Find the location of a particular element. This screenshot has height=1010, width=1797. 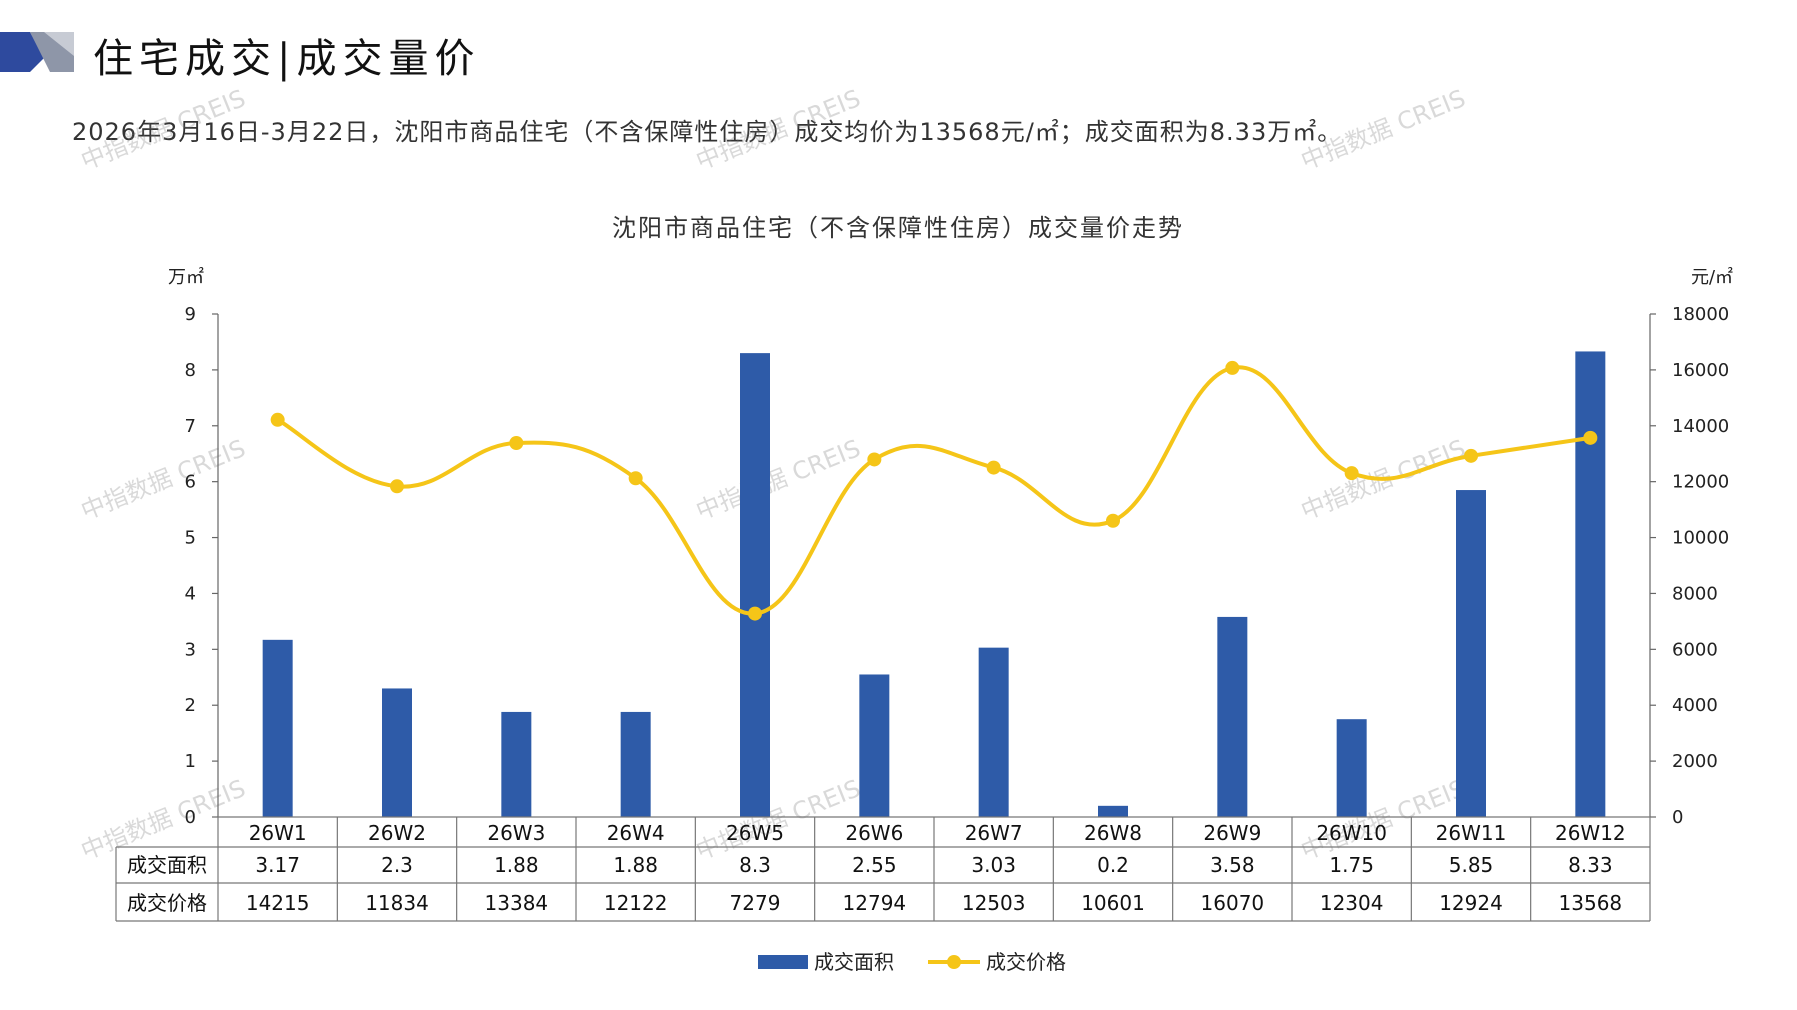

x-tick-label: 26W5 is located at coordinates (755, 833).